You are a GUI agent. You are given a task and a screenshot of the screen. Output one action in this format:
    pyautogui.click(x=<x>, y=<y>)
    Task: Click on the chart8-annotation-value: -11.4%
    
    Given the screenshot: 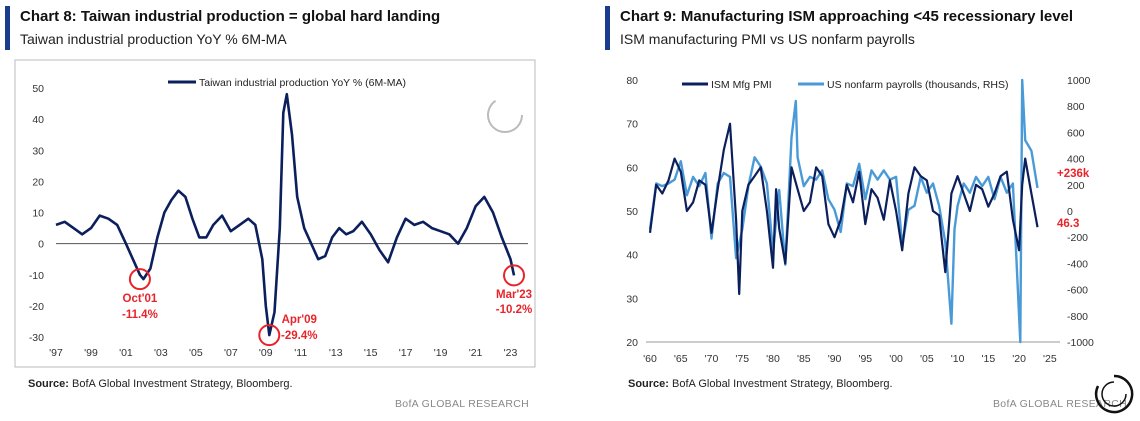 What is the action you would take?
    pyautogui.click(x=140, y=315)
    